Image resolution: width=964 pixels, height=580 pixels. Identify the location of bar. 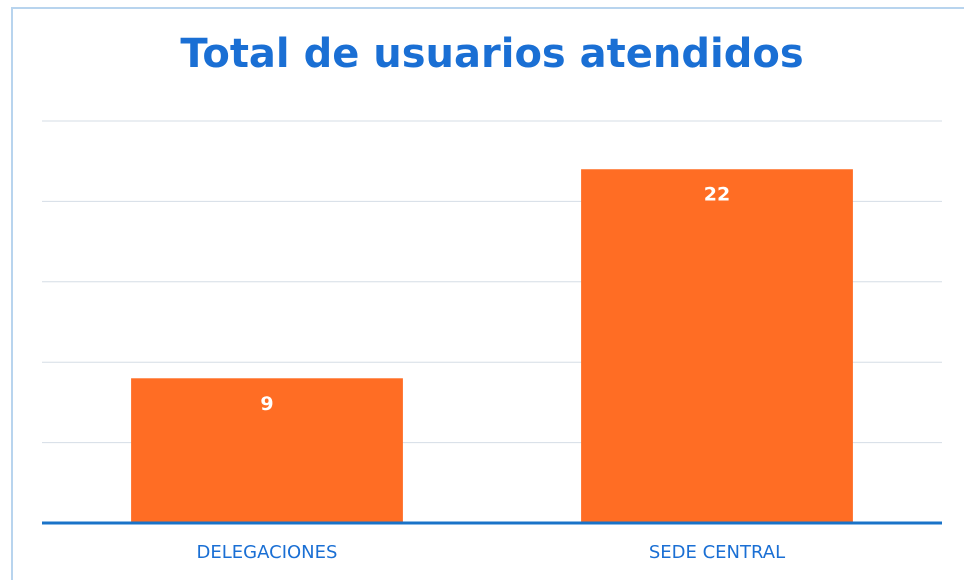
(267, 450).